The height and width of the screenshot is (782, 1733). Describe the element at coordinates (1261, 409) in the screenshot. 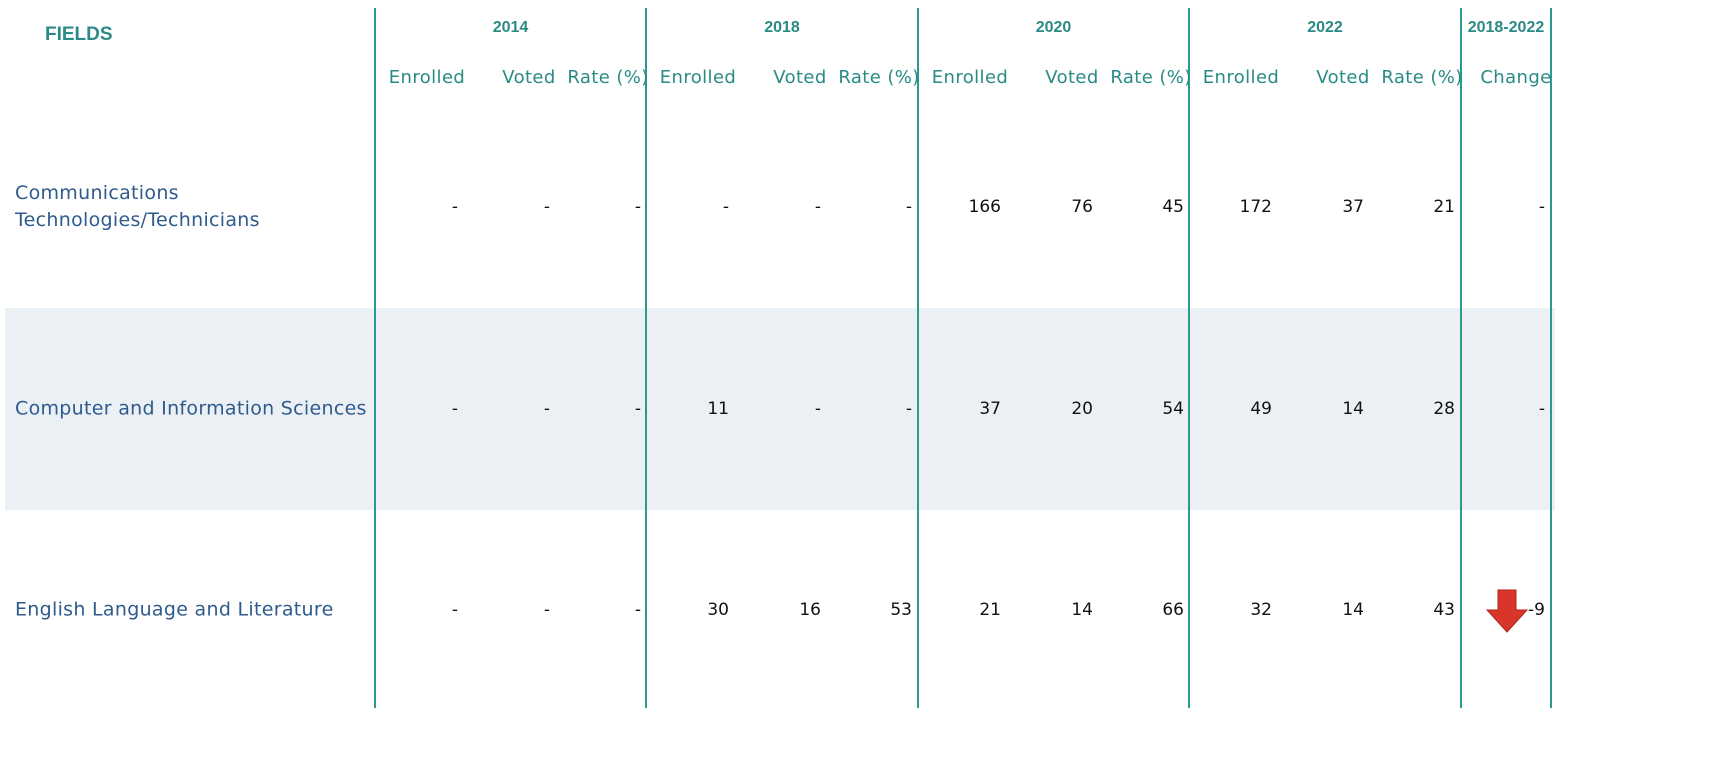

I see `cell-value: 49` at that location.